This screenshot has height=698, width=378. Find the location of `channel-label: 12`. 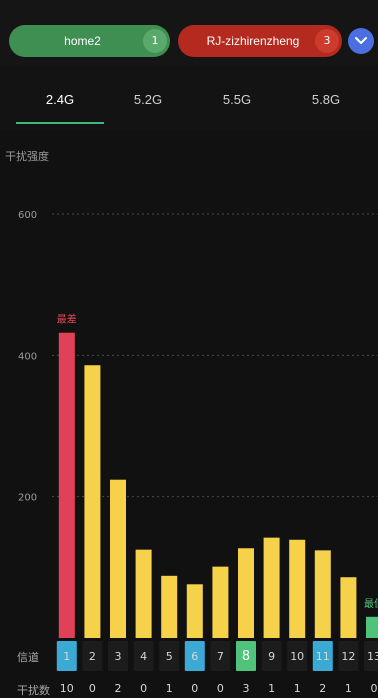

channel-label: 12 is located at coordinates (348, 656).